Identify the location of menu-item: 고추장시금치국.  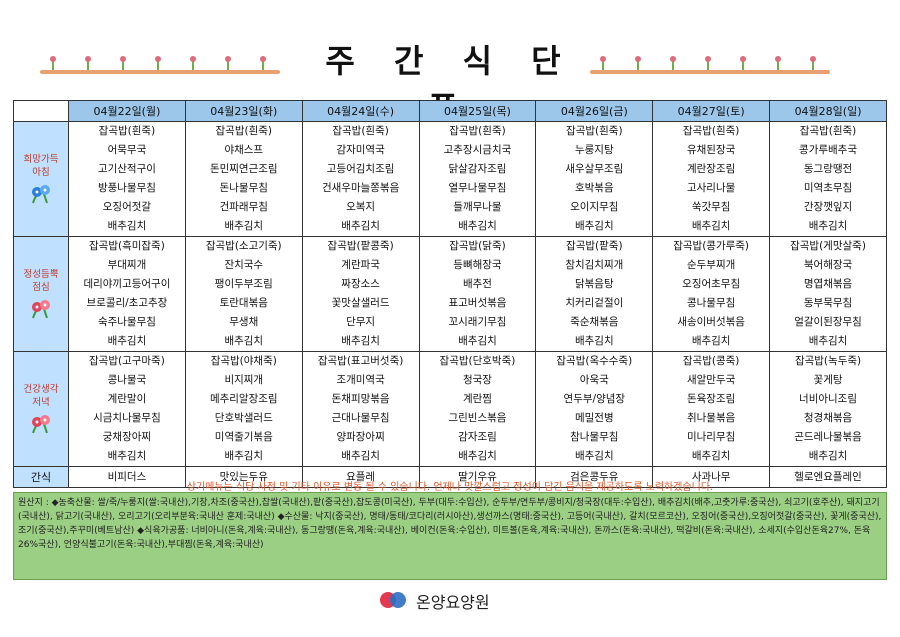
(477, 150).